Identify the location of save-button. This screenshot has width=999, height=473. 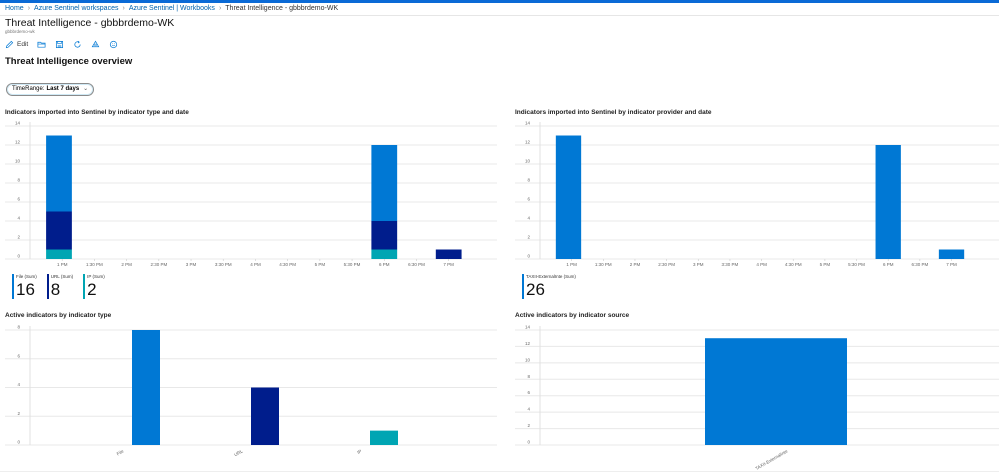
(59, 44).